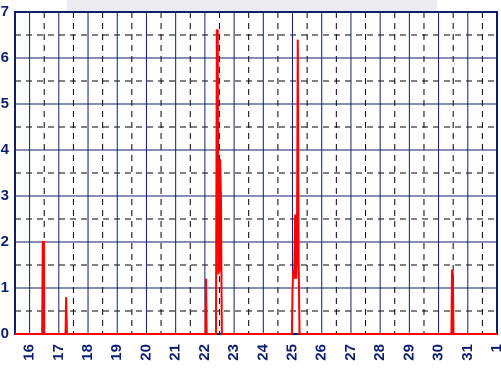 The height and width of the screenshot is (383, 501). I want to click on y-tick-label: 6, so click(5, 57).